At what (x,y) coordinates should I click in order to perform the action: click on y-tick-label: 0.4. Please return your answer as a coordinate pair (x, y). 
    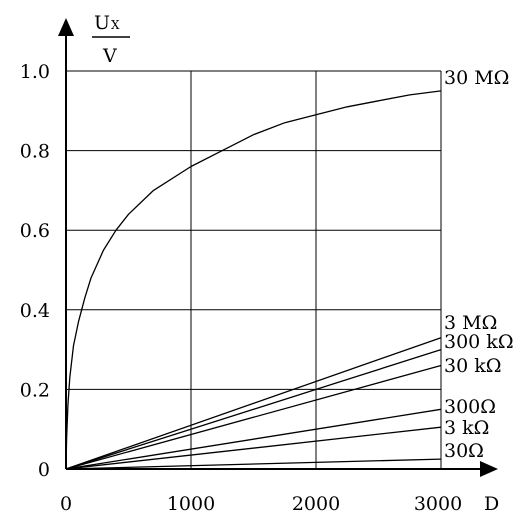
    Looking at the image, I should click on (35, 311).